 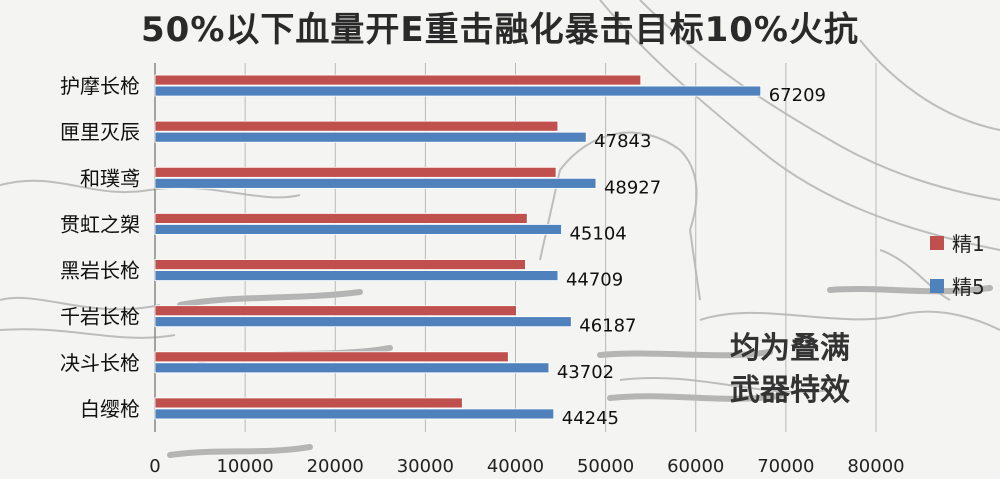 I want to click on x-tick-label: 0, so click(x=154, y=466).